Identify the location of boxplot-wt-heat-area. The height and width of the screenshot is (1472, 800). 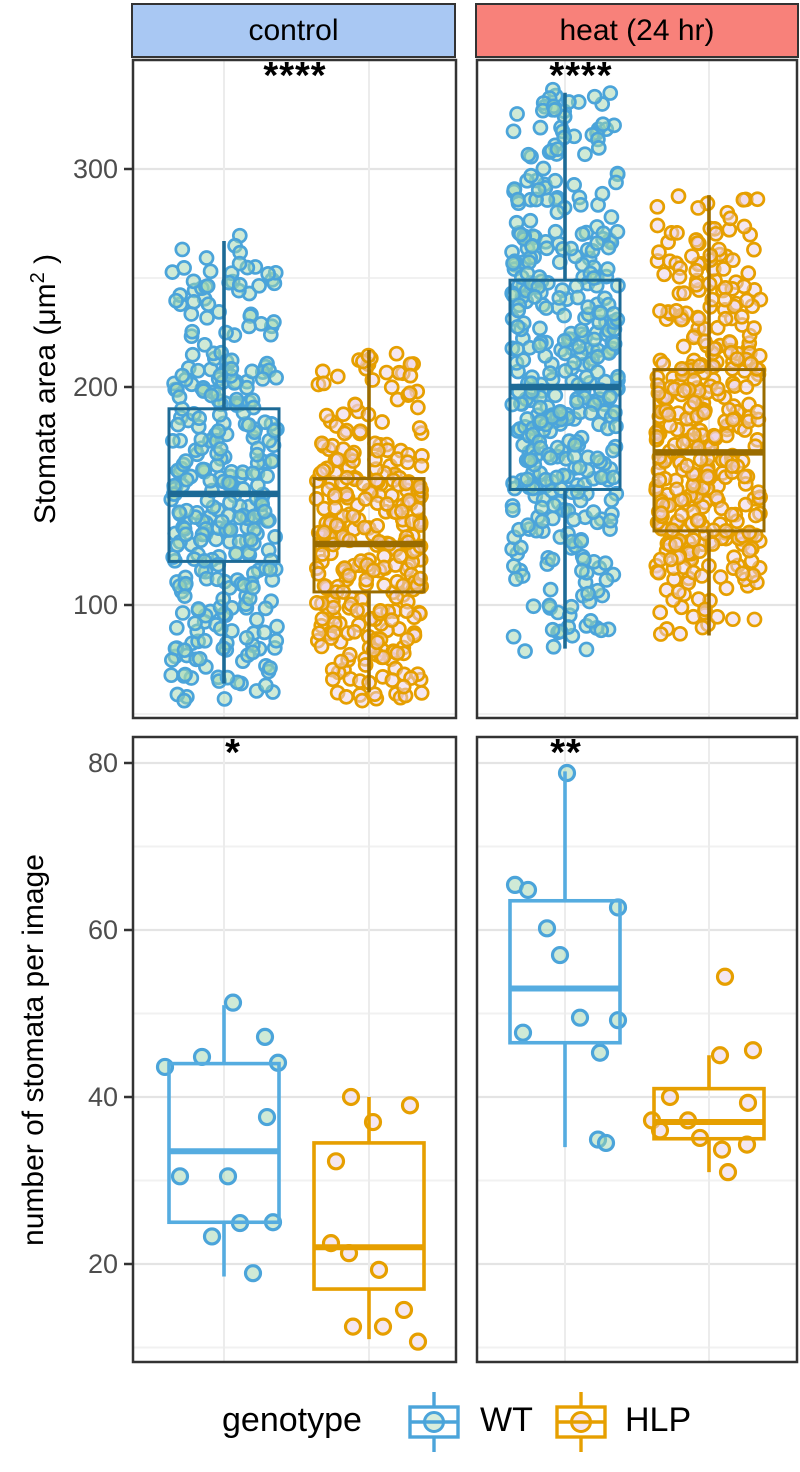
(565, 370).